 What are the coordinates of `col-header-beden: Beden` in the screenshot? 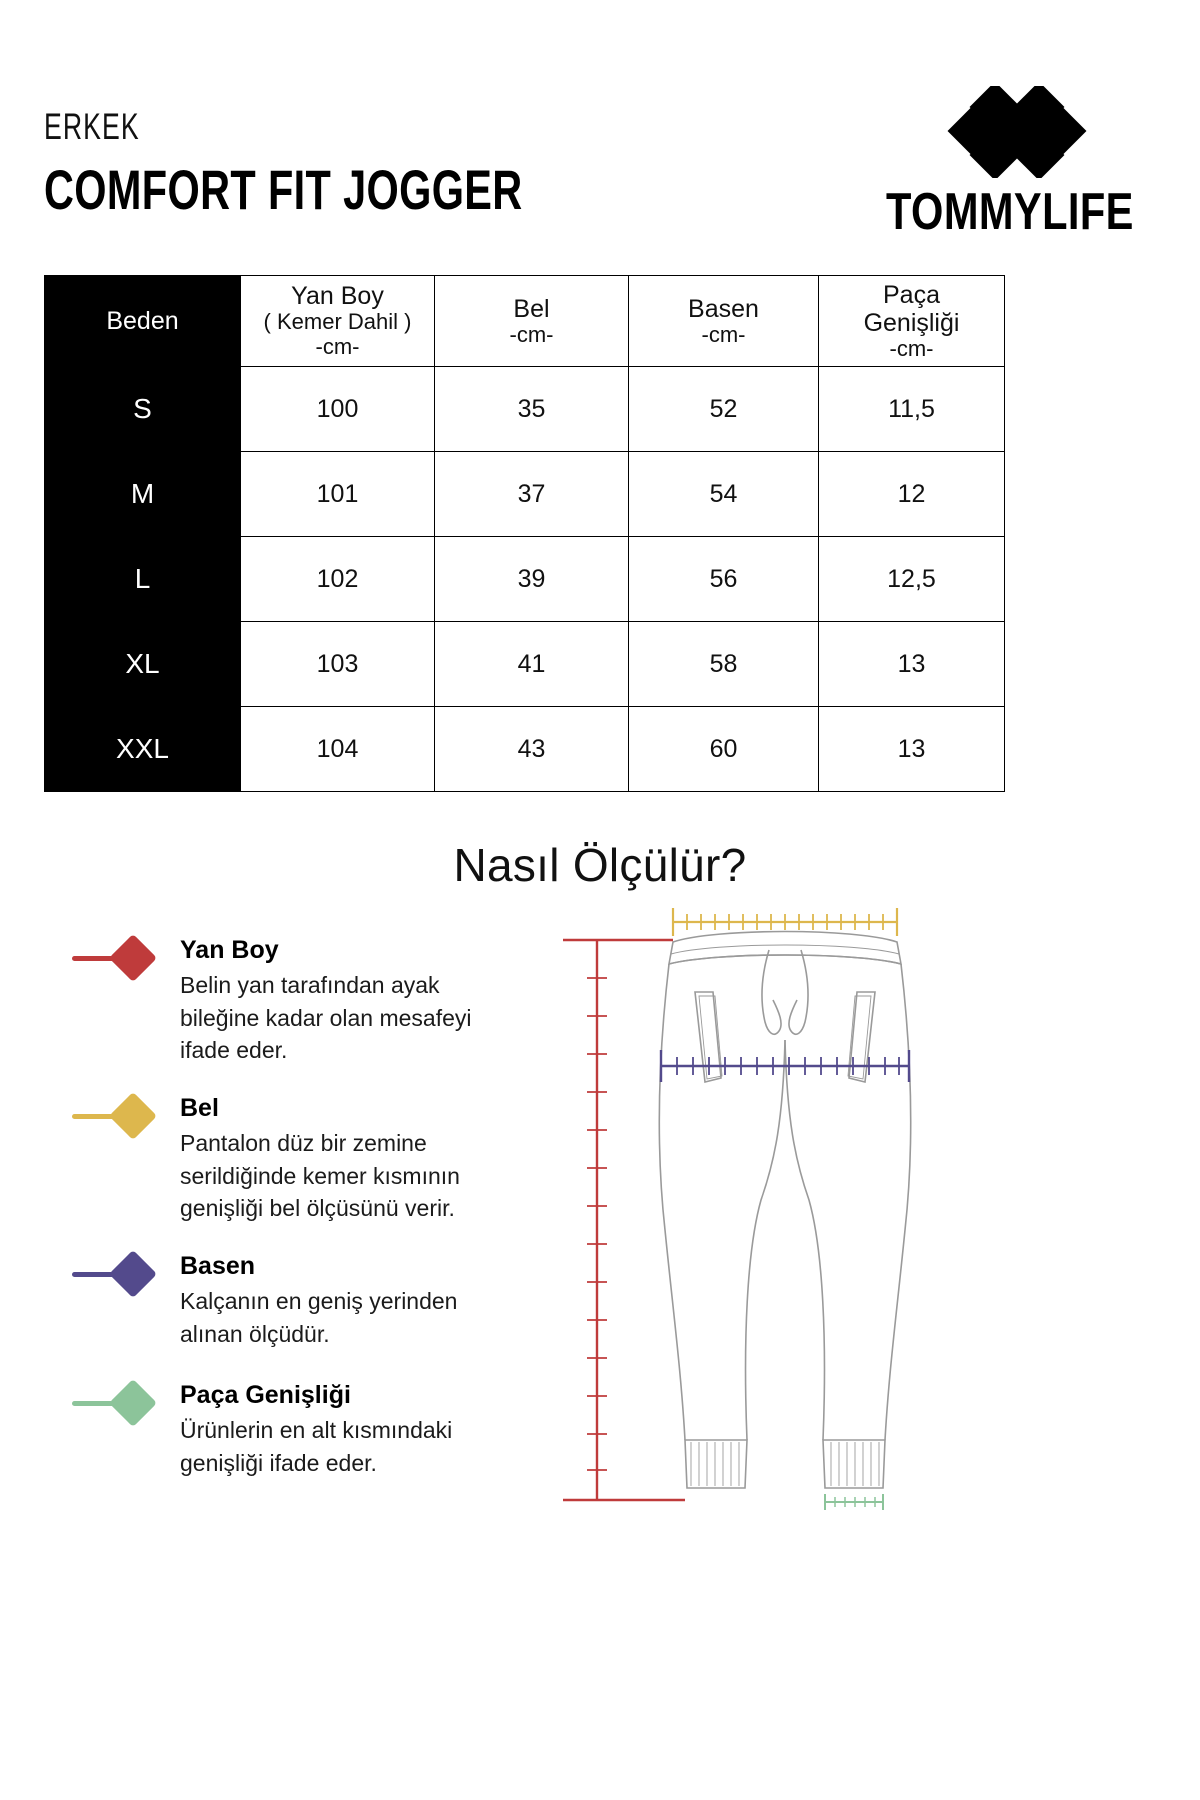 It's located at (142, 321).